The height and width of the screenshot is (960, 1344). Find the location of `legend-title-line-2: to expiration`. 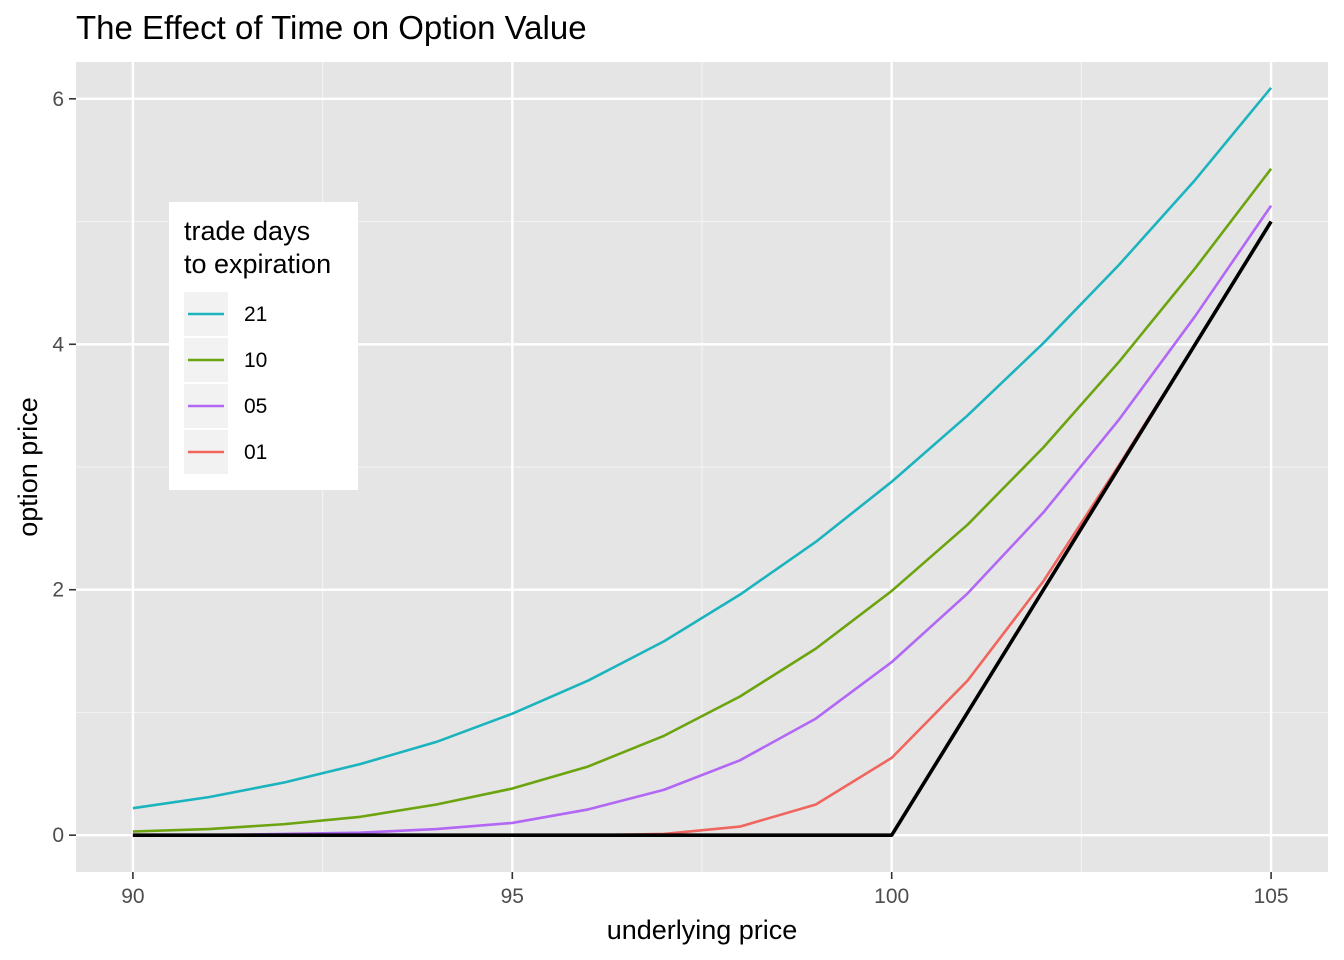

legend-title-line-2: to expiration is located at coordinates (257, 264).